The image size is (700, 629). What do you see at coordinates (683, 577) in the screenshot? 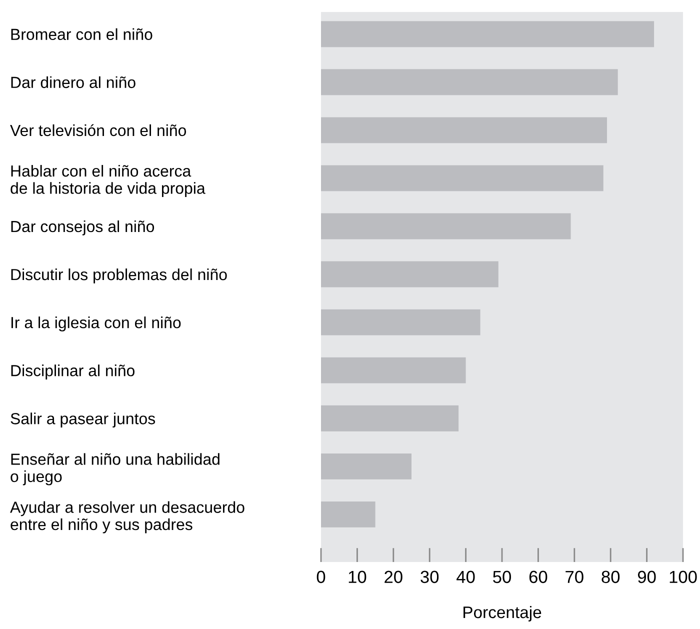
I see `x-tick-label: 100` at bounding box center [683, 577].